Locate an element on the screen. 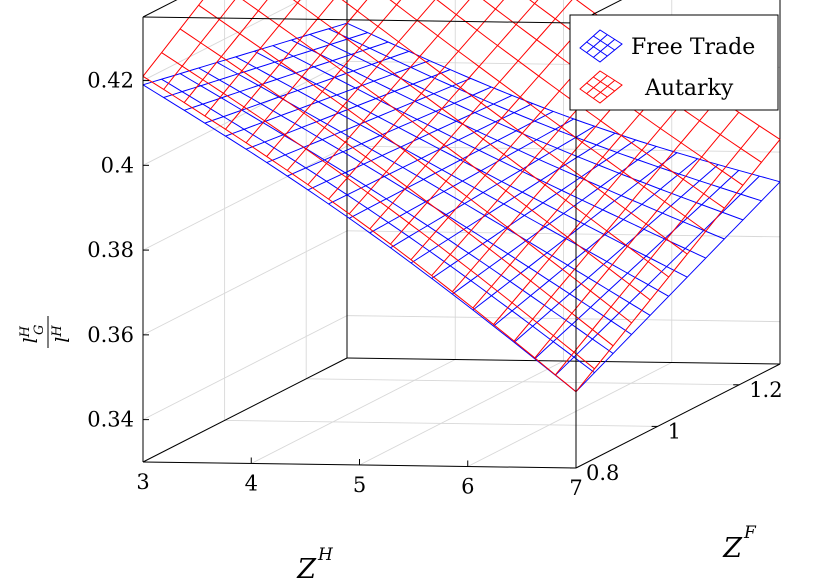 This screenshot has height=586, width=820. y-tick-label: 1 is located at coordinates (674, 431).